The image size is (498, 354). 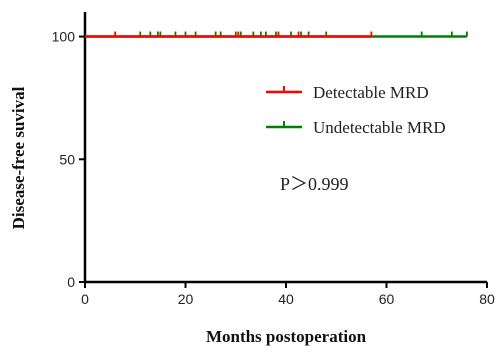 I want to click on y-tick-label: 0, so click(x=71, y=282).